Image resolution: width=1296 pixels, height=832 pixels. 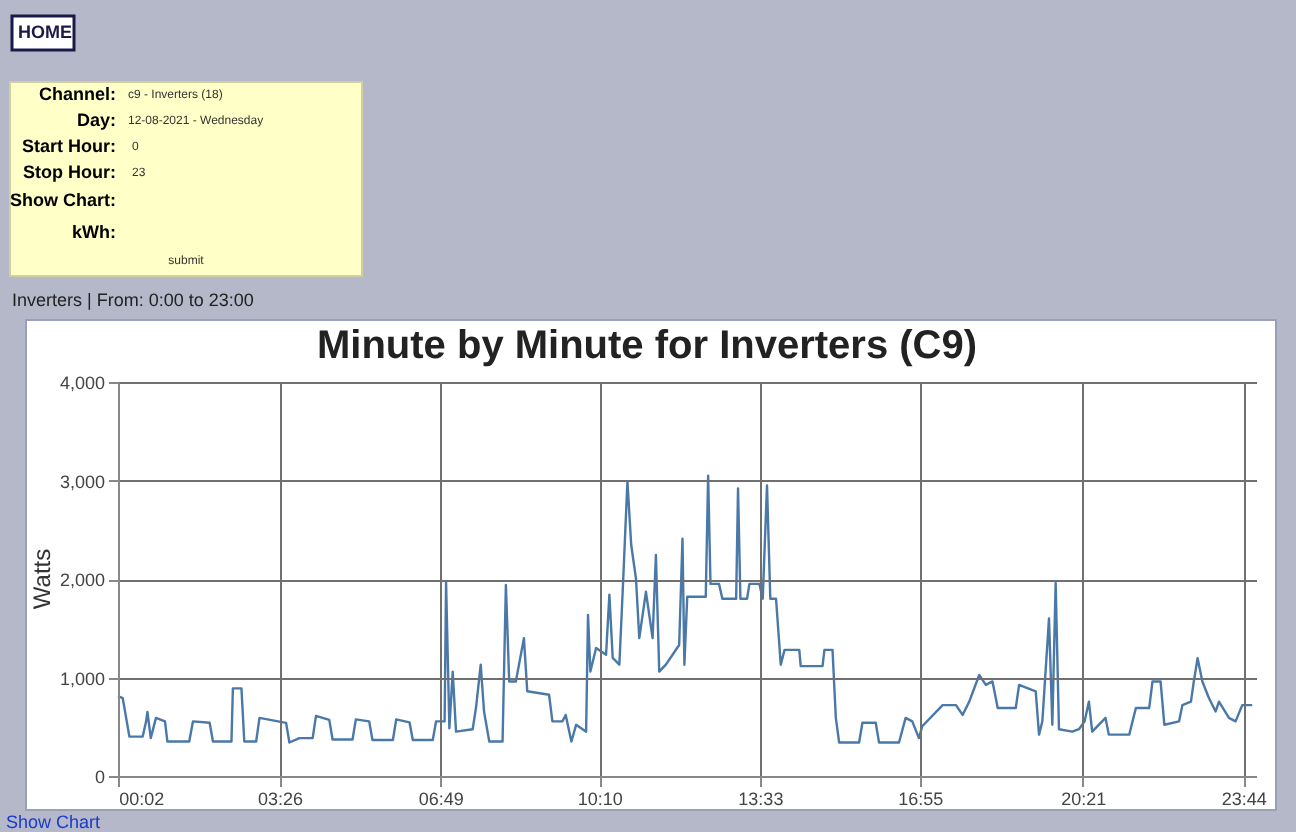 I want to click on text: HOME, so click(x=45, y=32).